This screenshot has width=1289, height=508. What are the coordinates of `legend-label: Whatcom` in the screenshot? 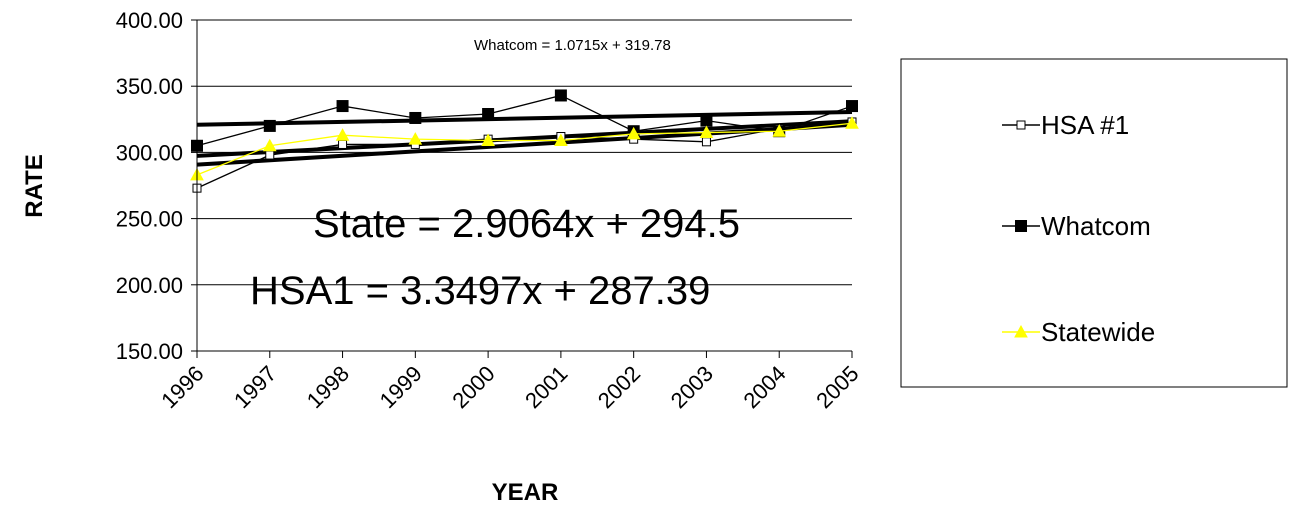 It's located at (1096, 226).